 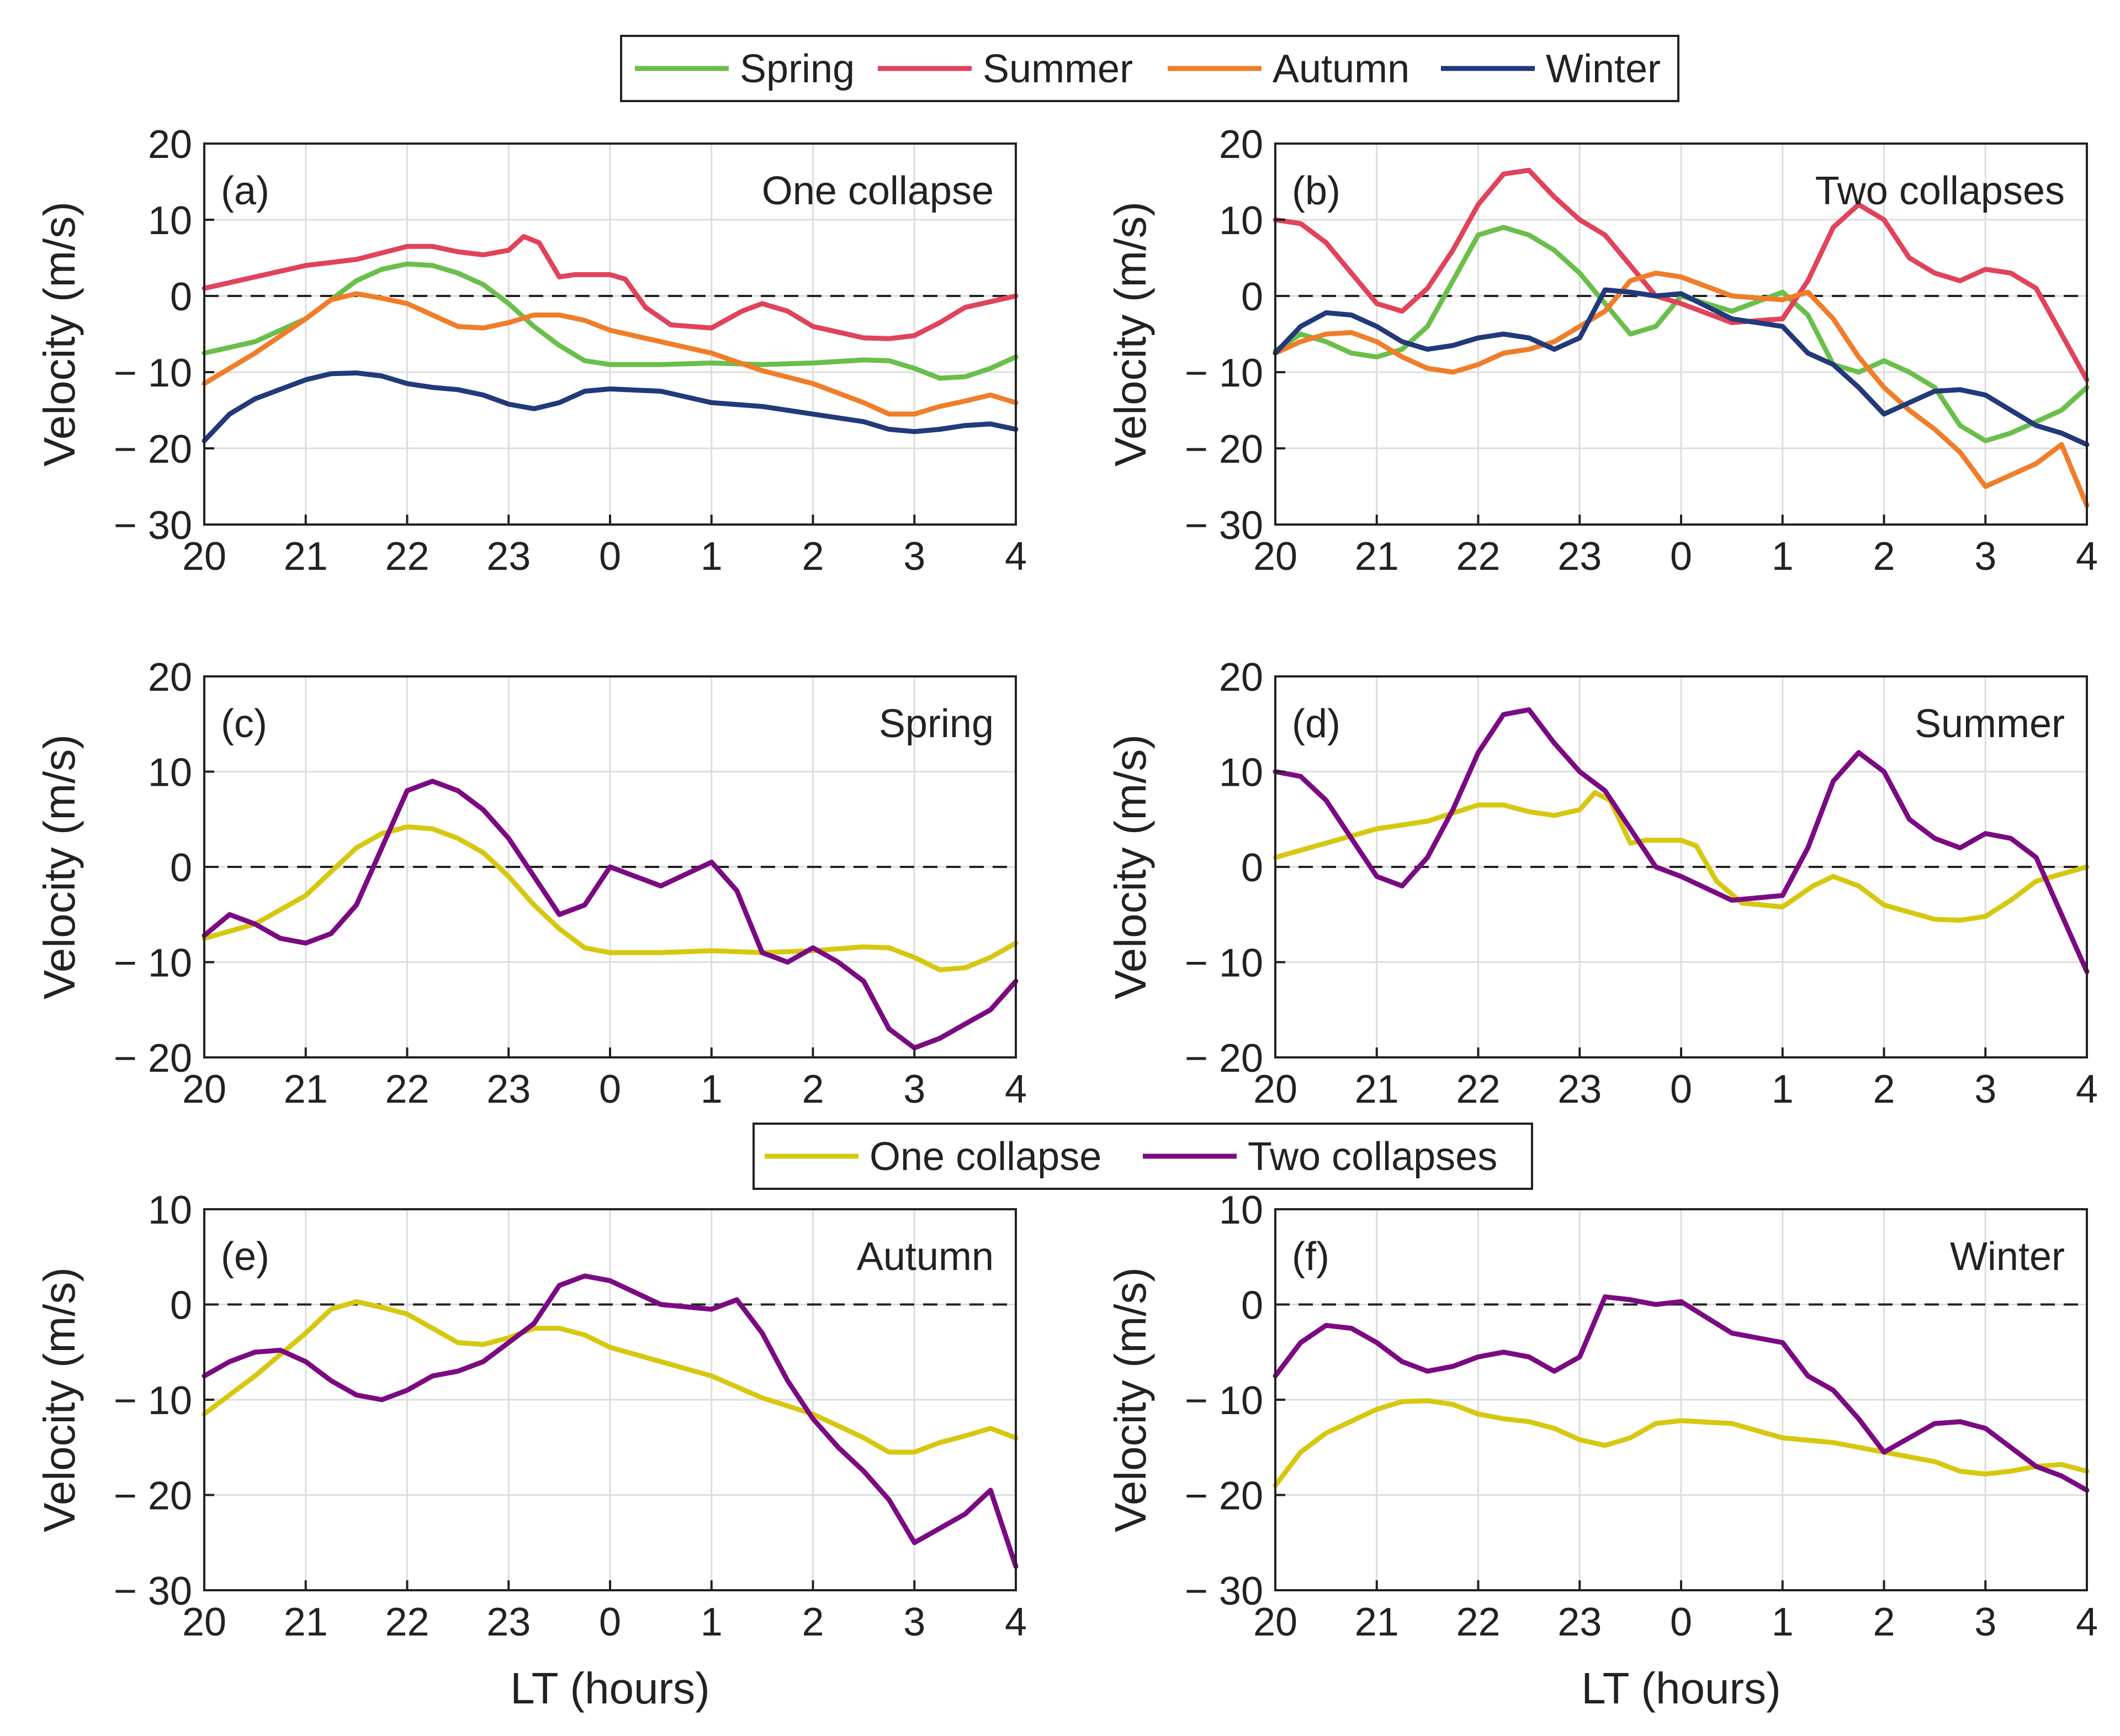 I want to click on panel-annotation: One collapse, so click(x=878, y=191).